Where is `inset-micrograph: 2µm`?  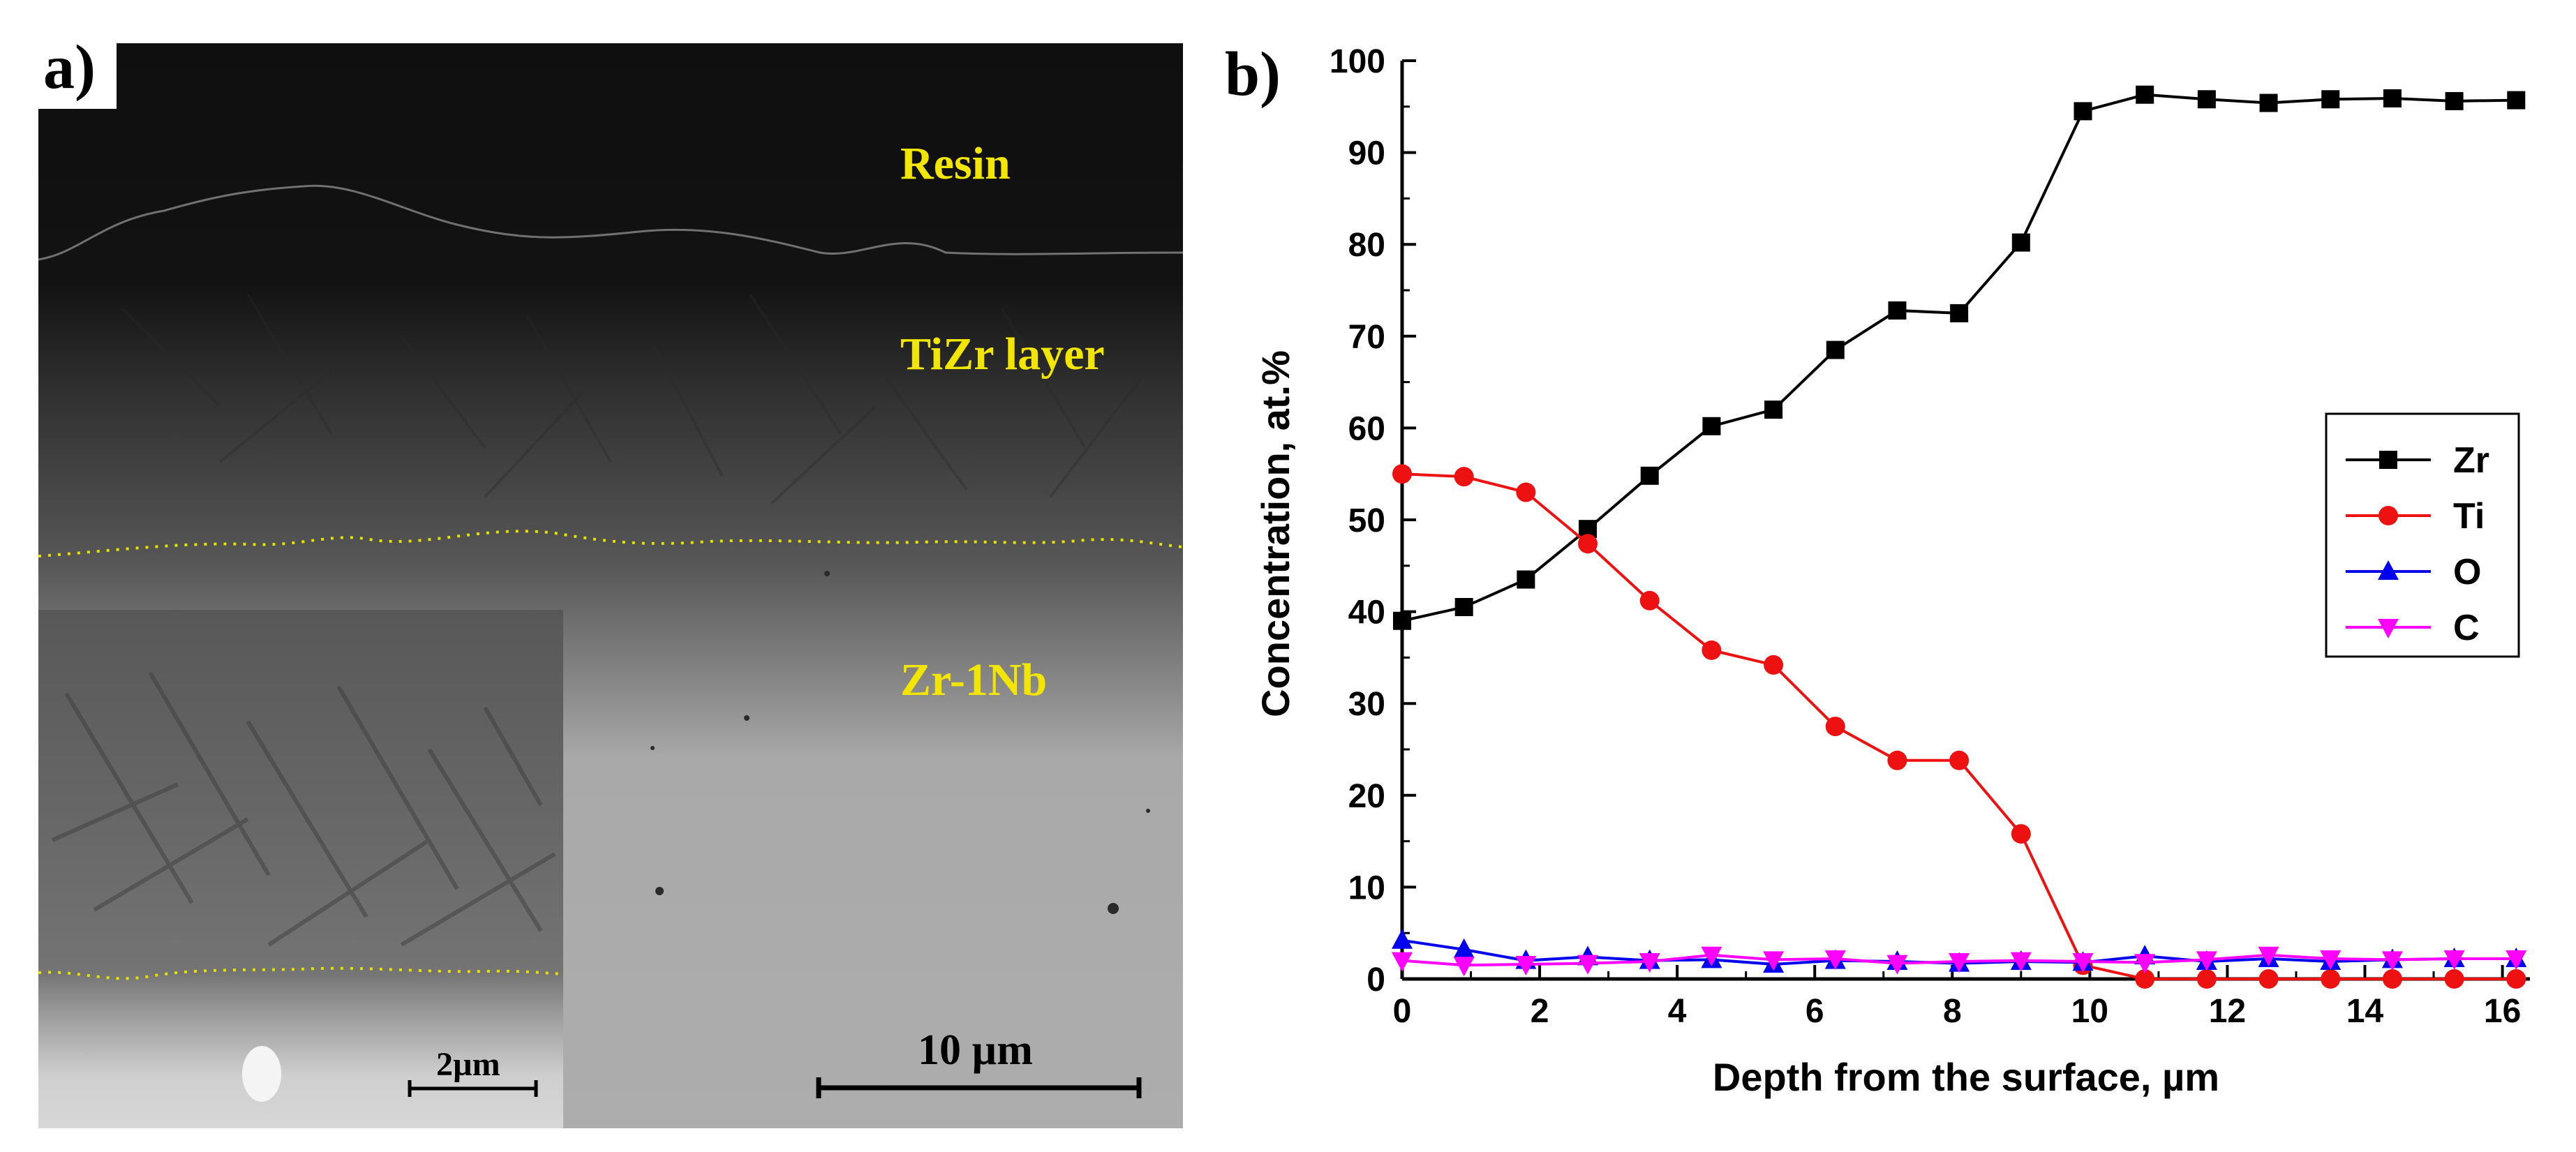 inset-micrograph: 2µm is located at coordinates (301, 869).